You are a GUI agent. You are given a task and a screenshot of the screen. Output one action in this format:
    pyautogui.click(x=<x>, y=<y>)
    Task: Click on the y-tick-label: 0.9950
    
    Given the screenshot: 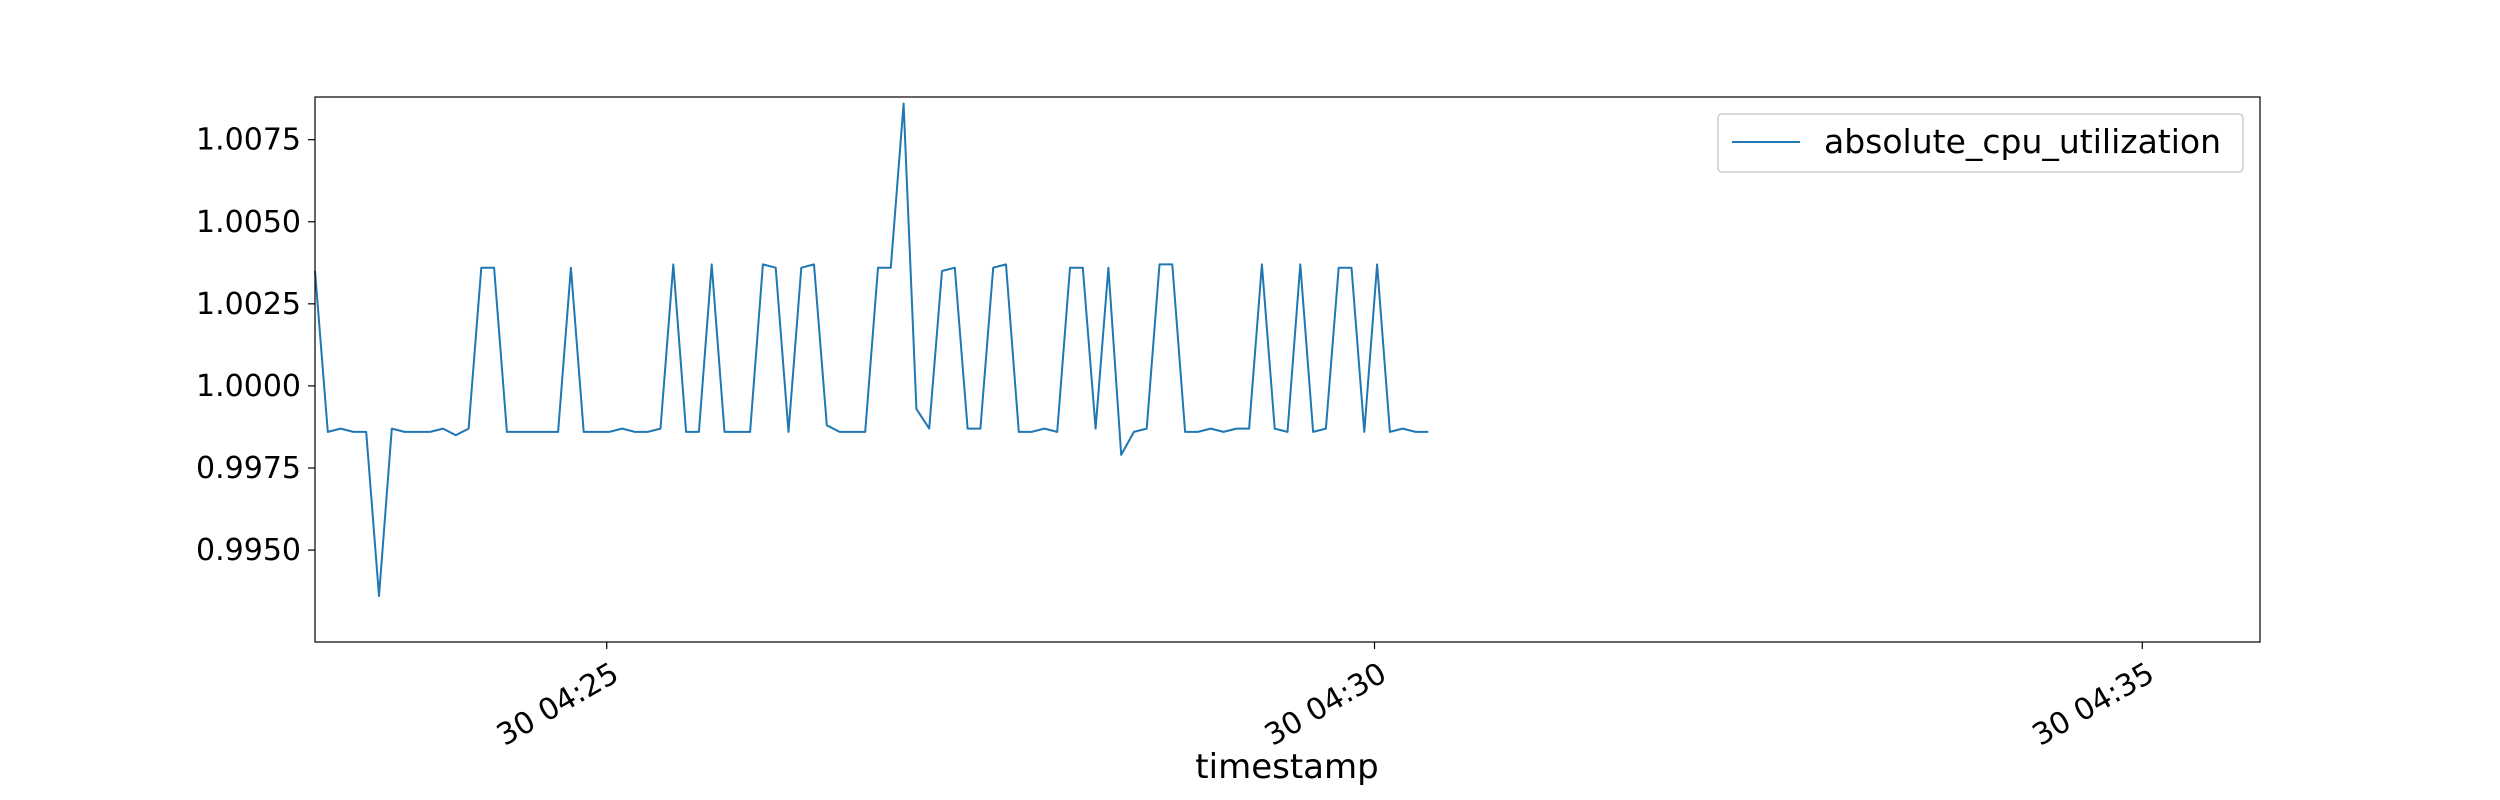 What is the action you would take?
    pyautogui.click(x=248, y=550)
    